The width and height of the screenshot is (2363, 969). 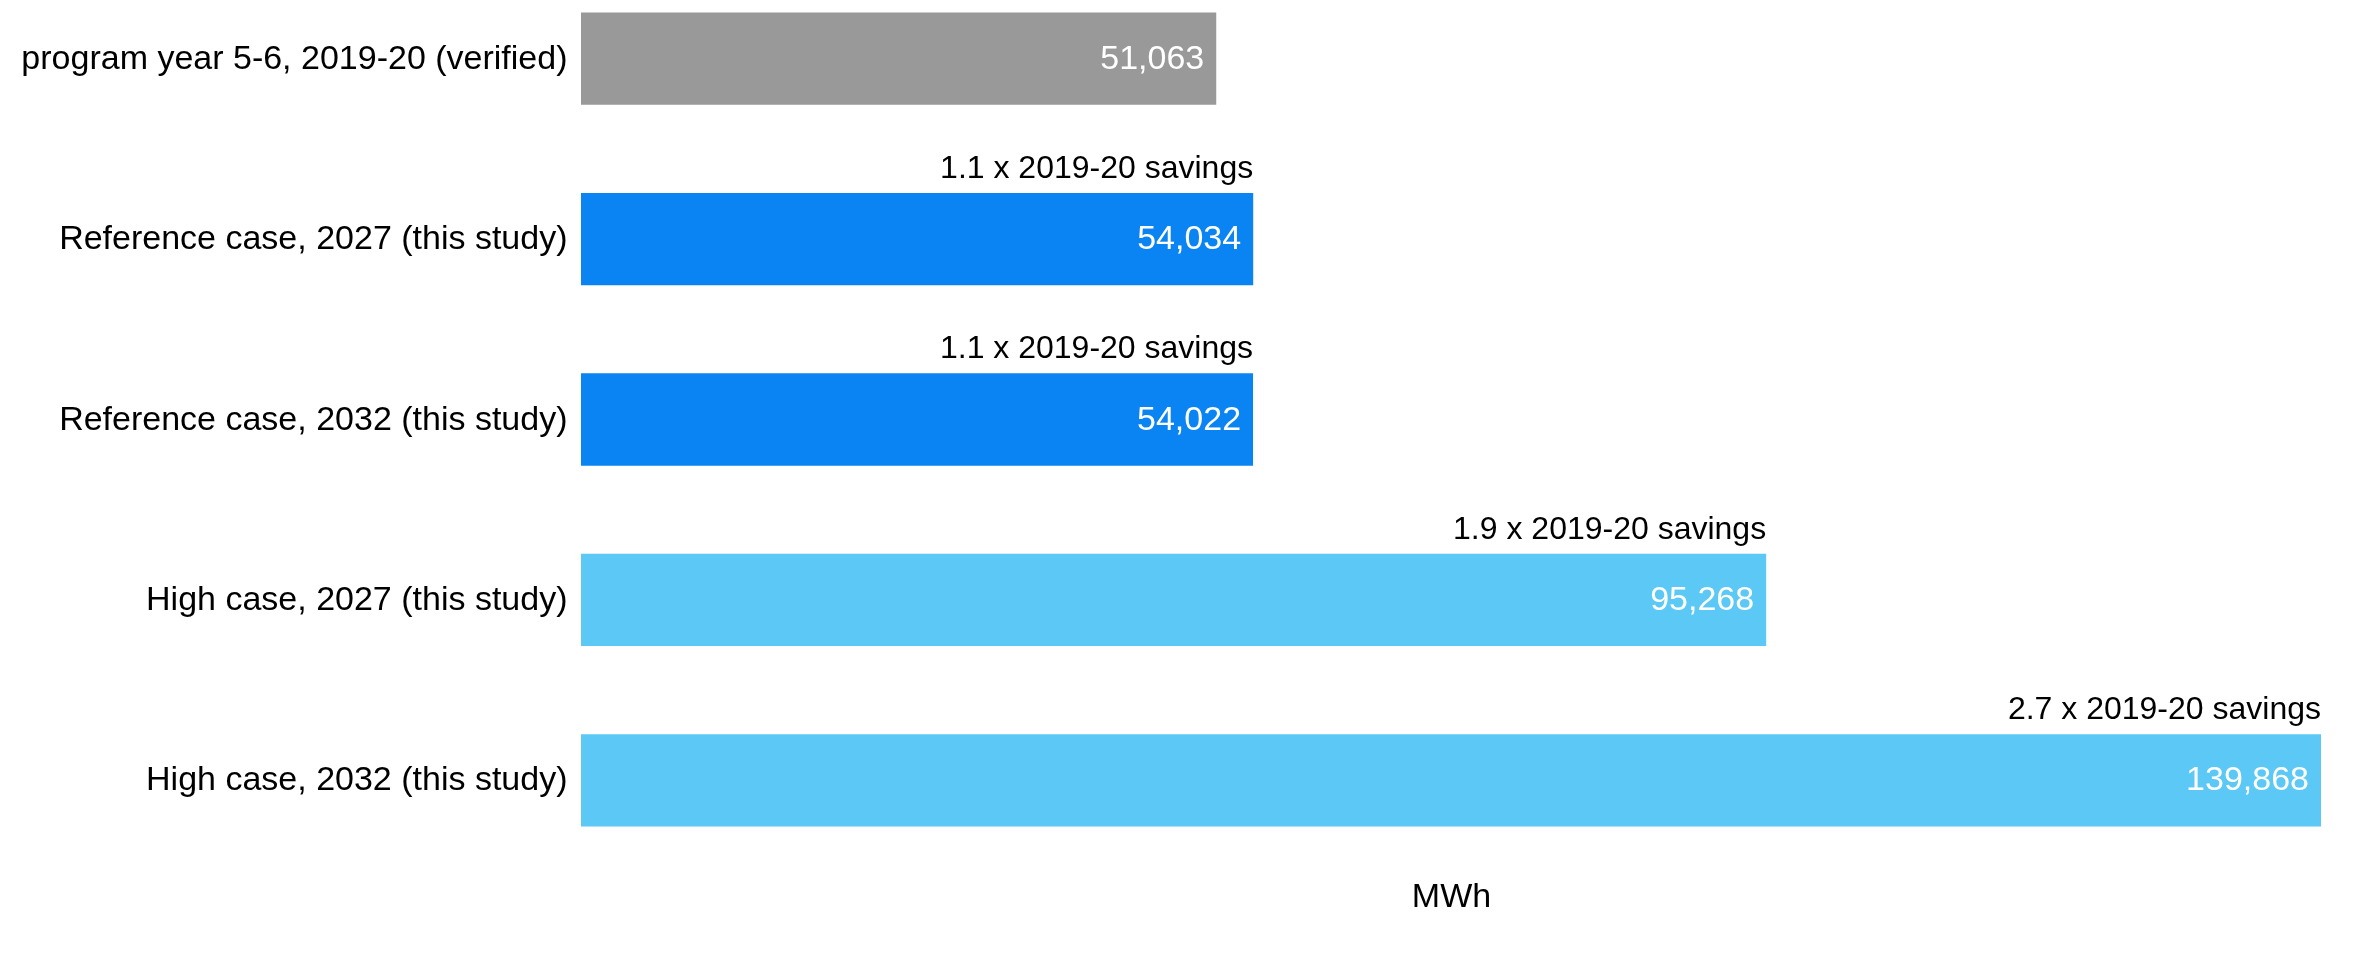 I want to click on data-label: 54,034, so click(x=1189, y=237).